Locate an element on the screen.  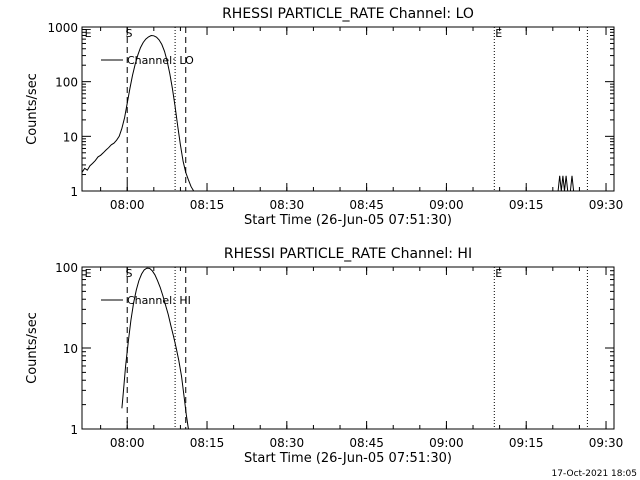
data-series-line is located at coordinates (155, 348).